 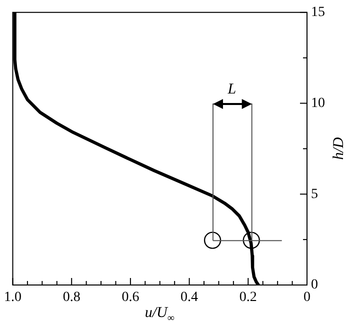 I want to click on x-tick-label: 0.6, so click(x=131, y=298).